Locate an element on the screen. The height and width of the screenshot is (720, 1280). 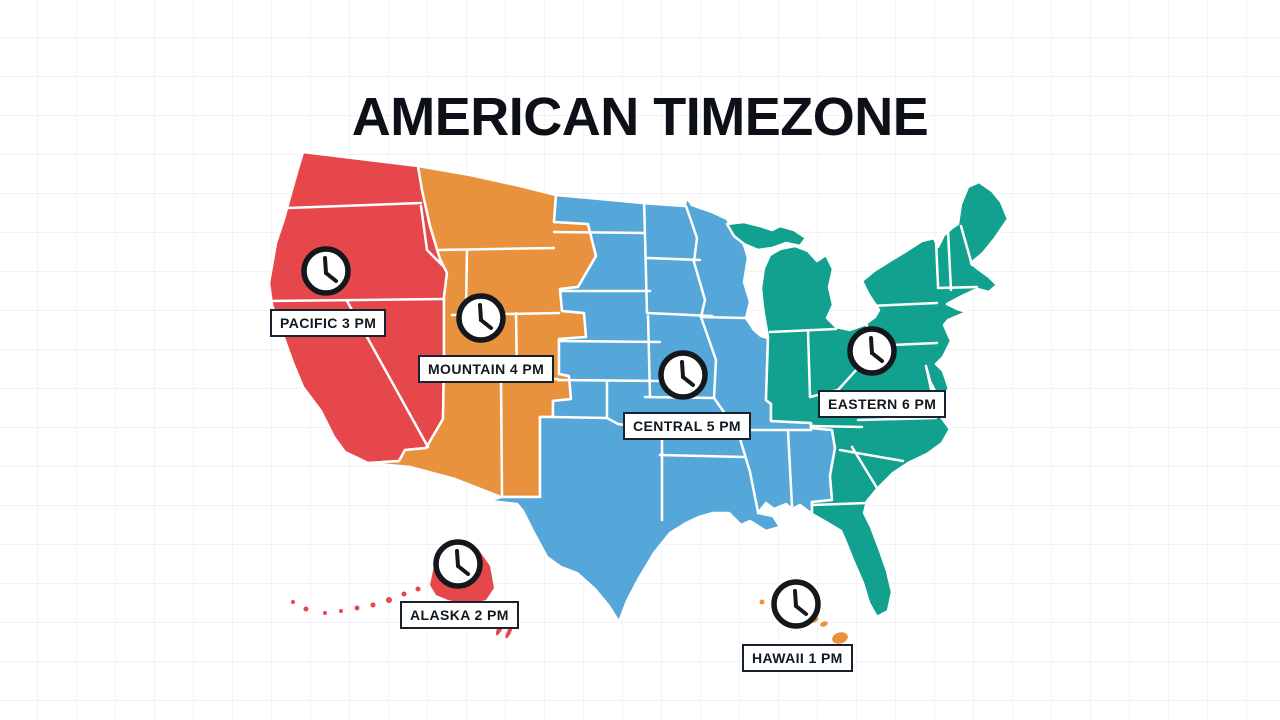
eastern-timezone-label: EASTERN 6 PM is located at coordinates (882, 404).